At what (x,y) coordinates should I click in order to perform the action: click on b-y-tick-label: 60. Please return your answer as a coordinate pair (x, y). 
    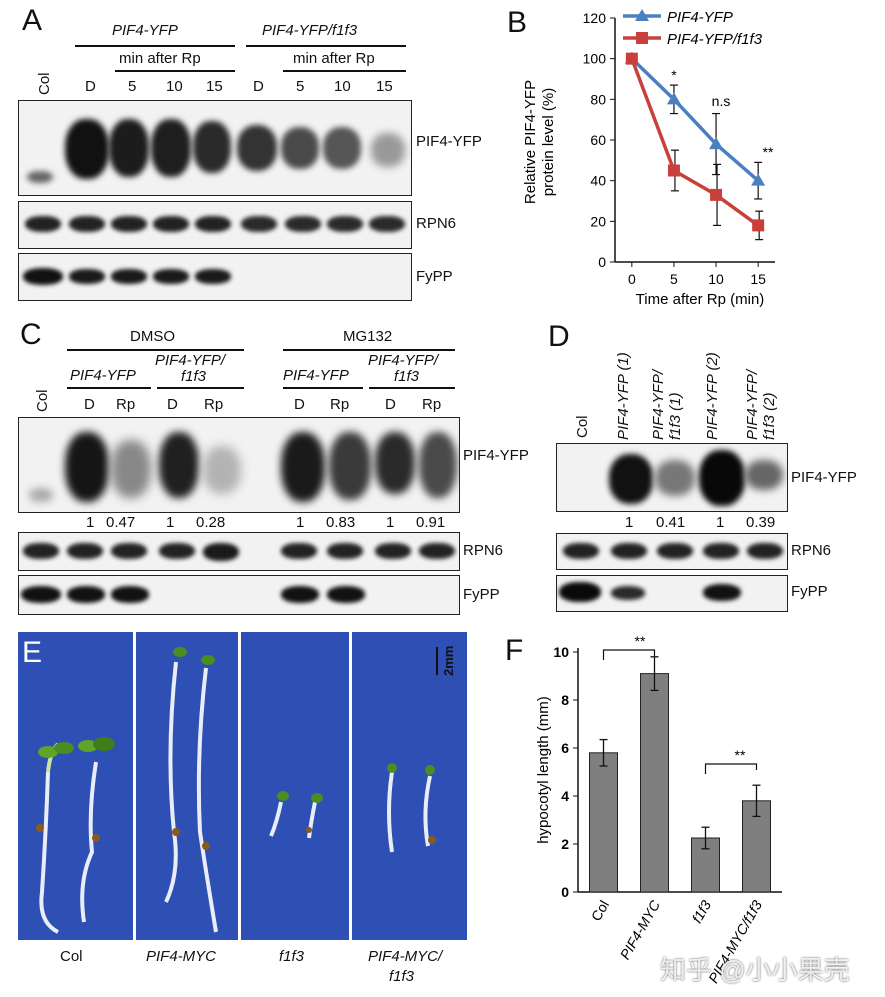
    Looking at the image, I should click on (598, 140).